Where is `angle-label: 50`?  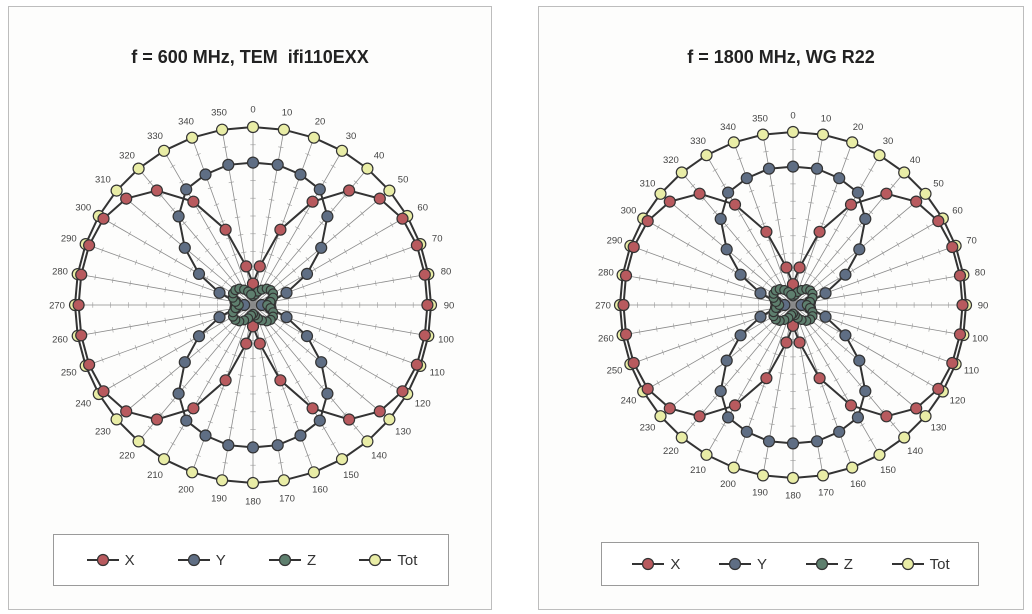 angle-label: 50 is located at coordinates (938, 183).